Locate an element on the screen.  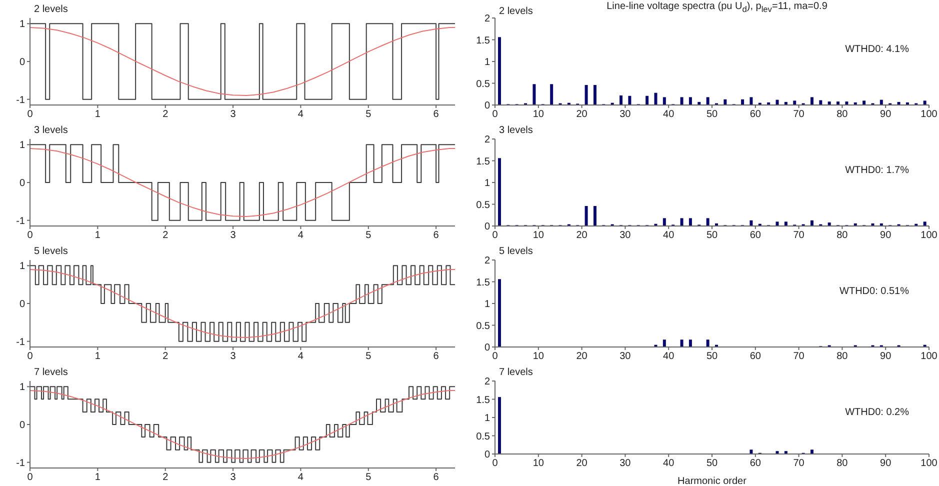
chart-title: 5 levels is located at coordinates (51, 251).